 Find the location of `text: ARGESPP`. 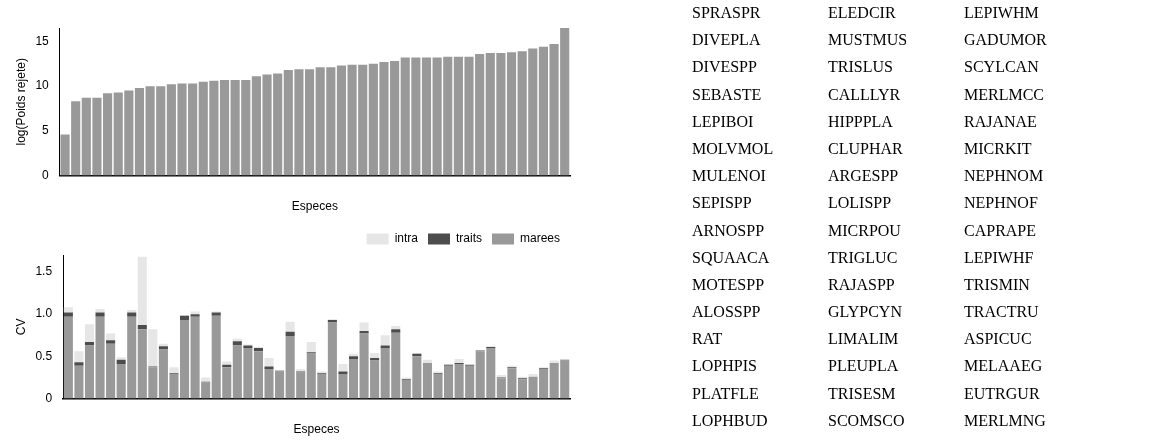

text: ARGESPP is located at coordinates (864, 177).